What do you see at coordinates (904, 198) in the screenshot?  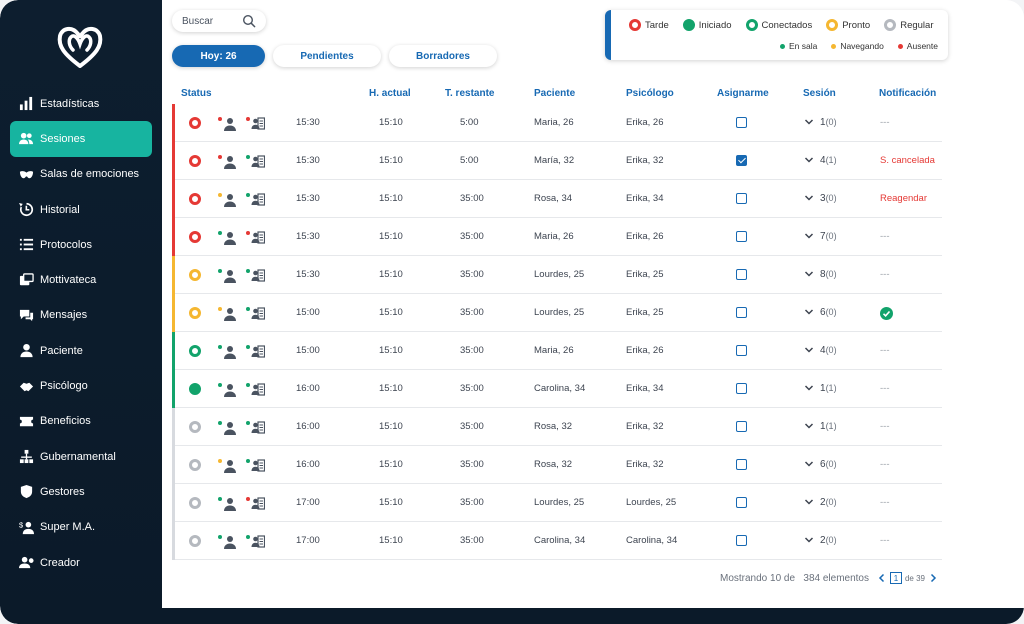 I see `notification-text: Reagendar` at bounding box center [904, 198].